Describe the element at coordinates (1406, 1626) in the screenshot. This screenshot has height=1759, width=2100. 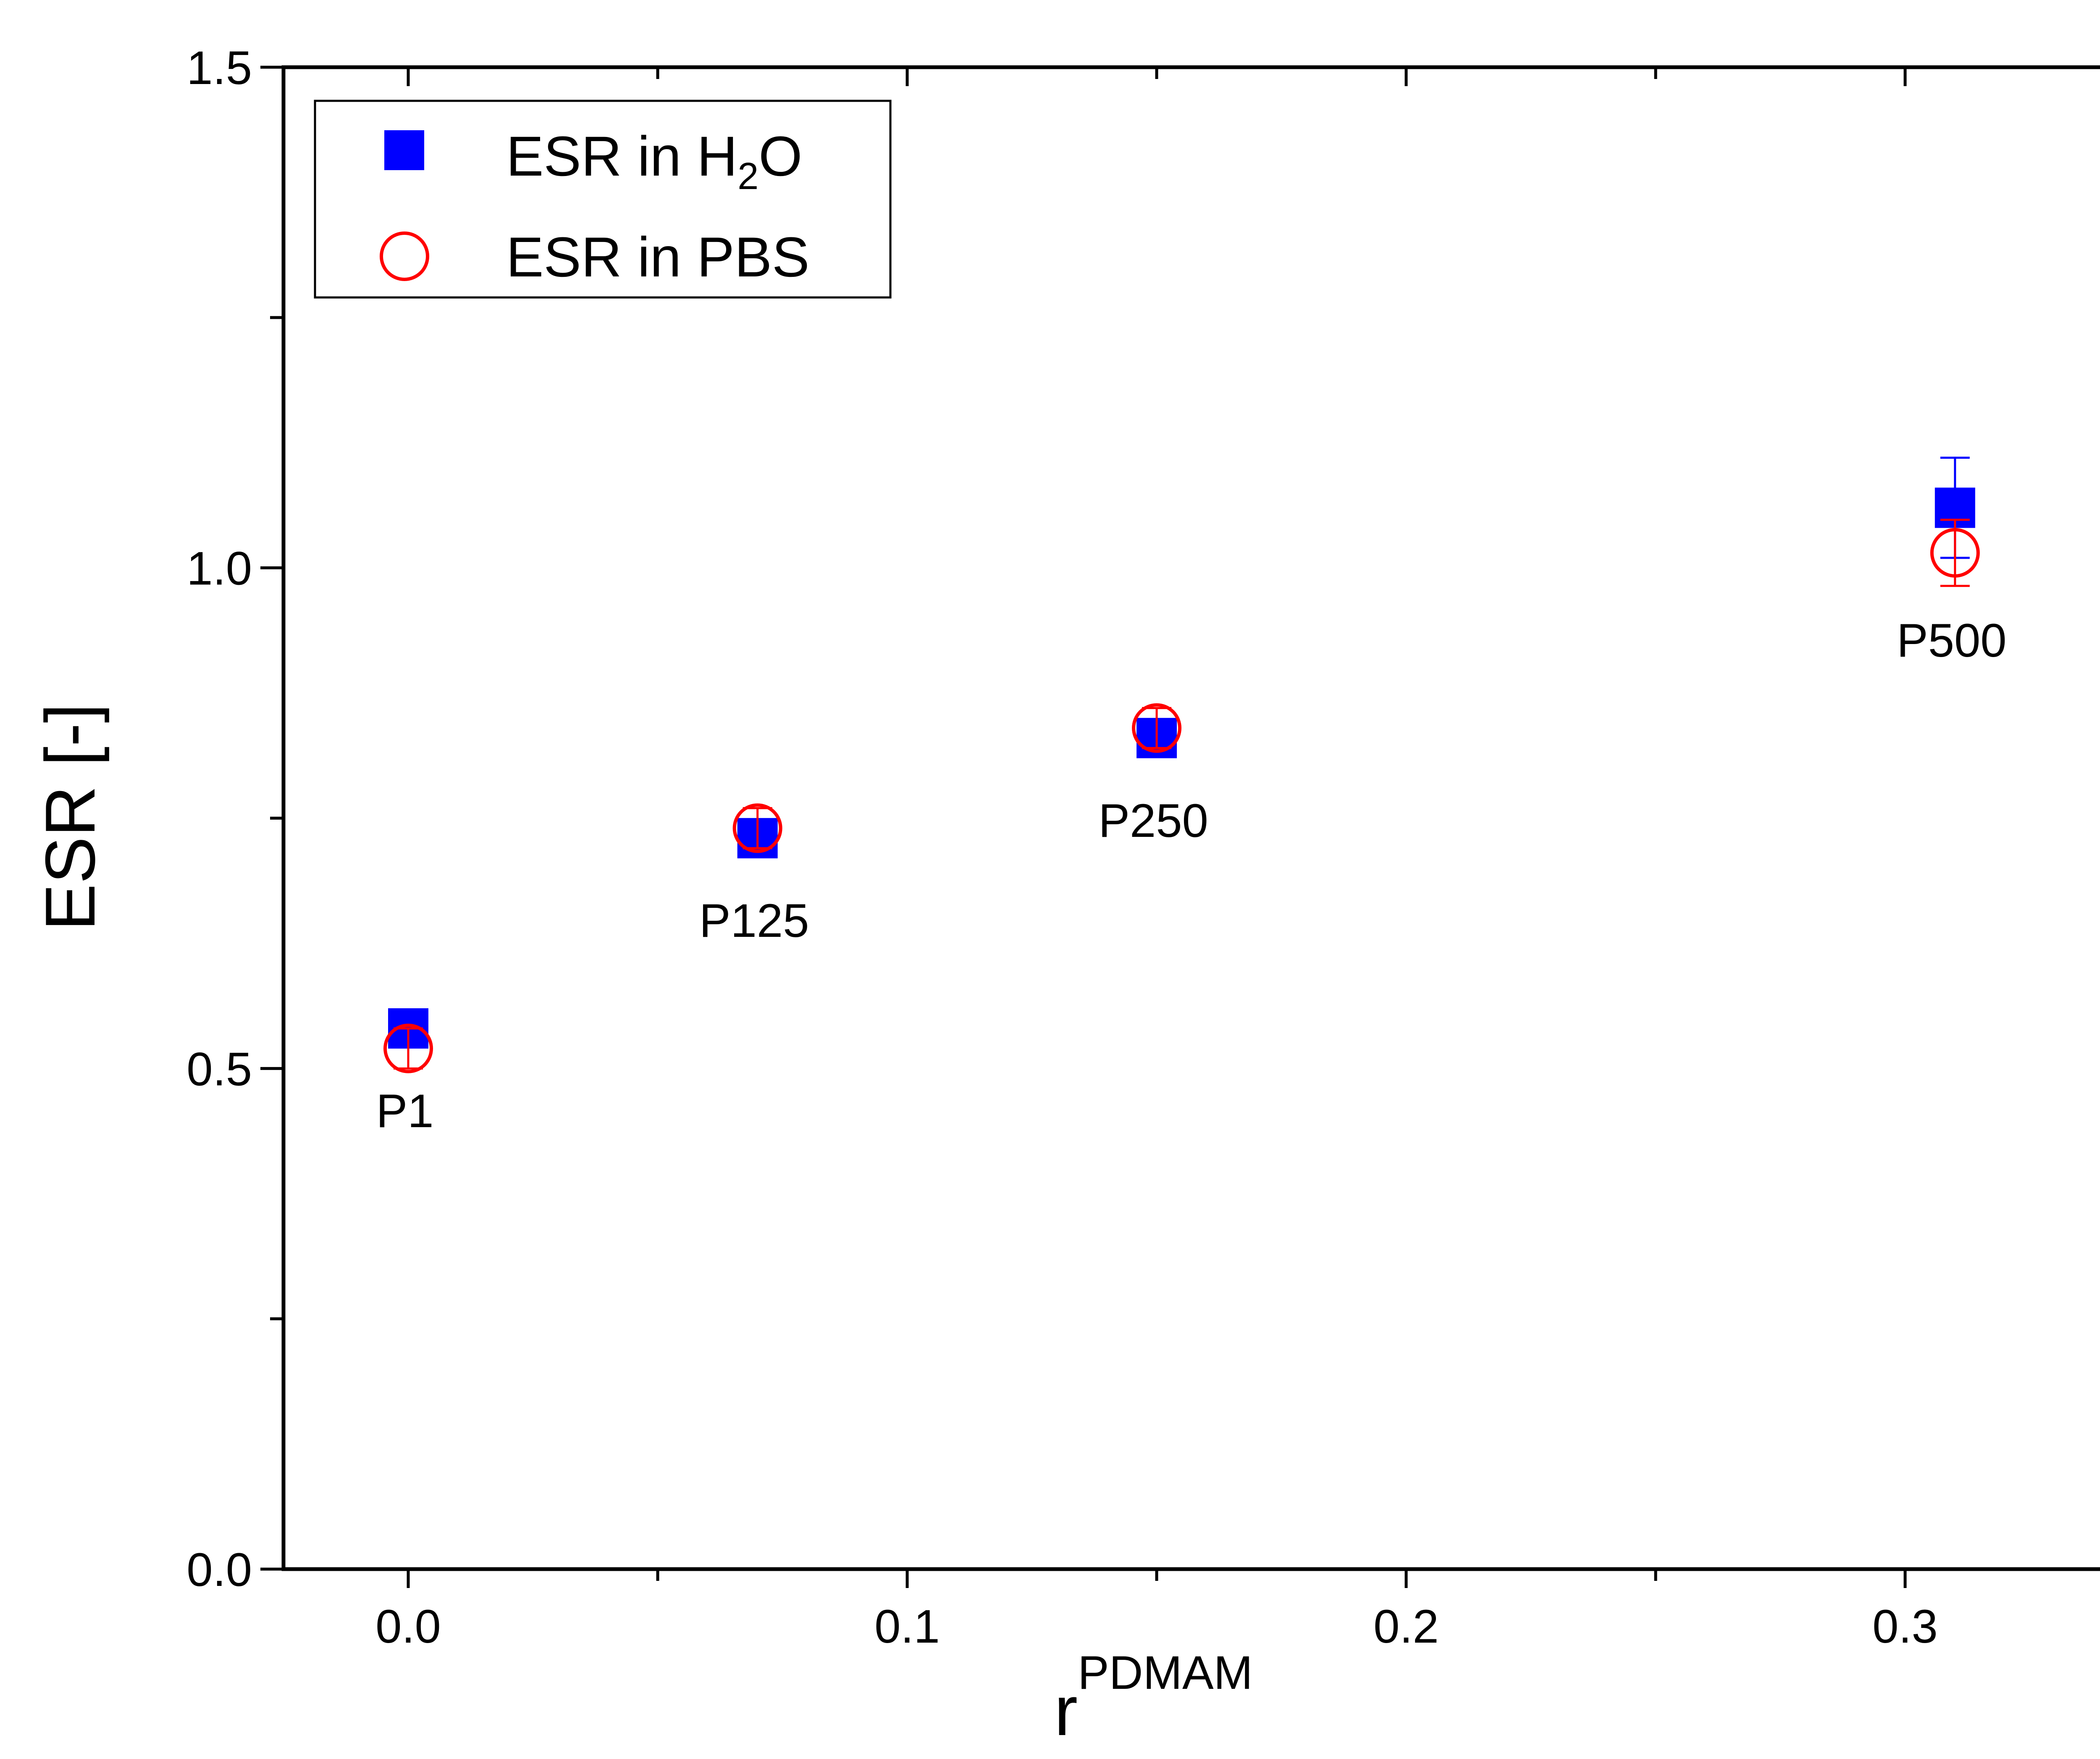
I see `x-tick-label: 0.2` at that location.